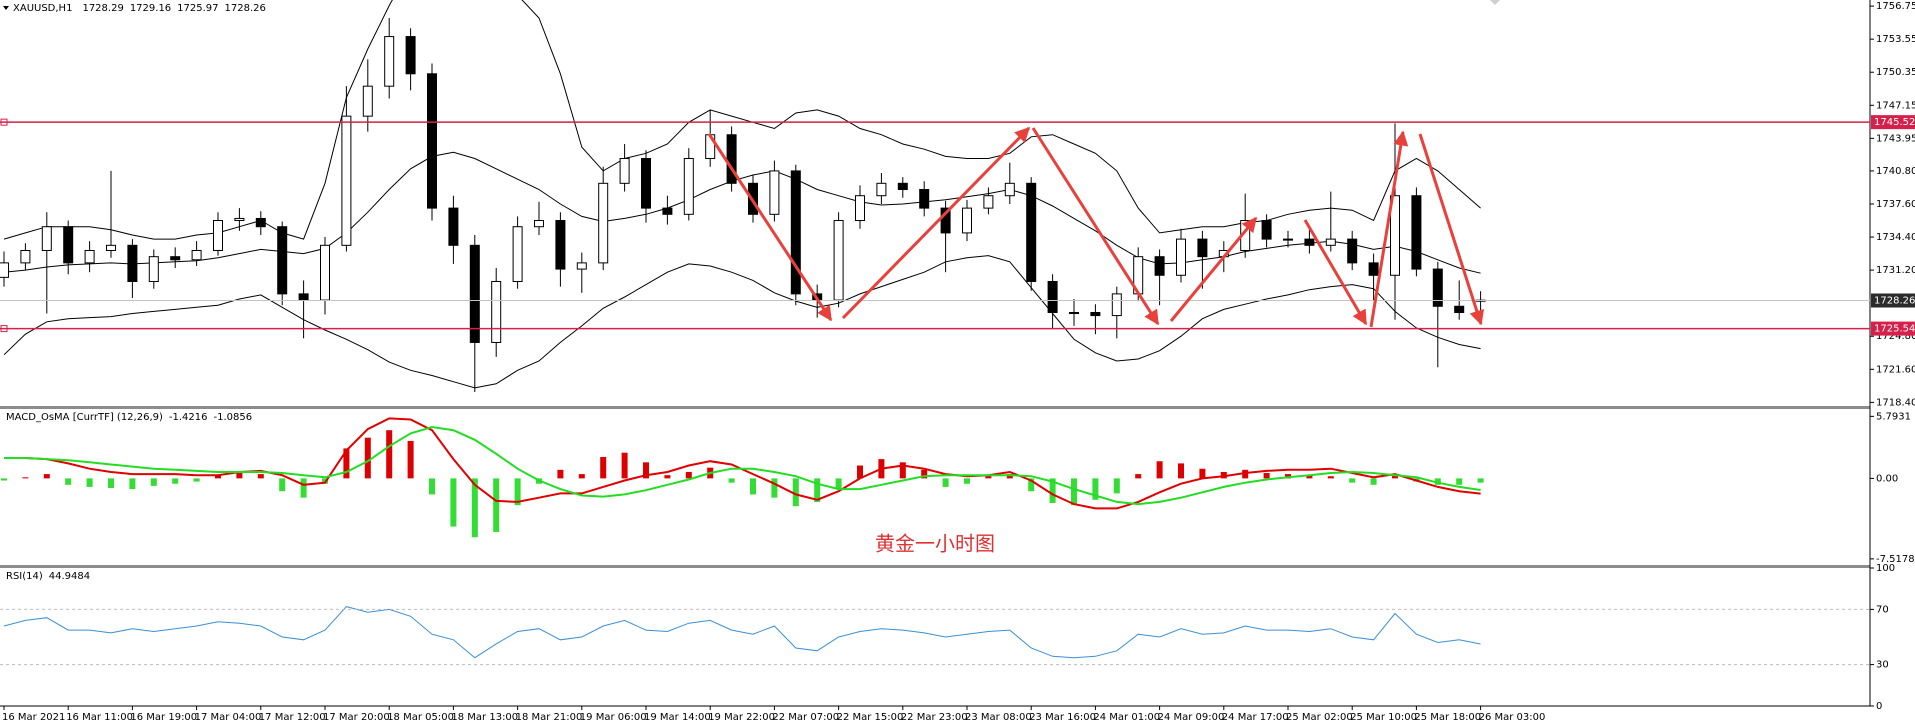 The height and width of the screenshot is (725, 1915). What do you see at coordinates (677, 717) in the screenshot?
I see `x-tick-label: 19 Mar 14:00` at bounding box center [677, 717].